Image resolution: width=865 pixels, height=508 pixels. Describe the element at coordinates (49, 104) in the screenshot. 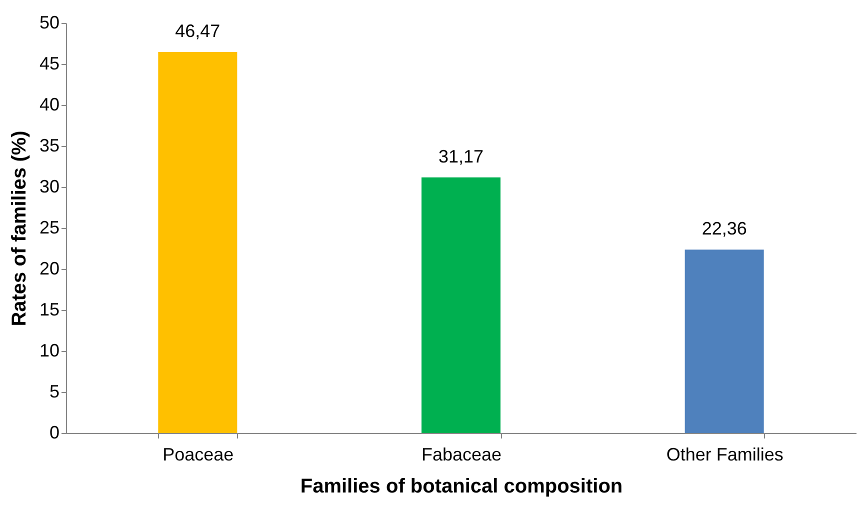

I see `y-tick-label: 40` at that location.